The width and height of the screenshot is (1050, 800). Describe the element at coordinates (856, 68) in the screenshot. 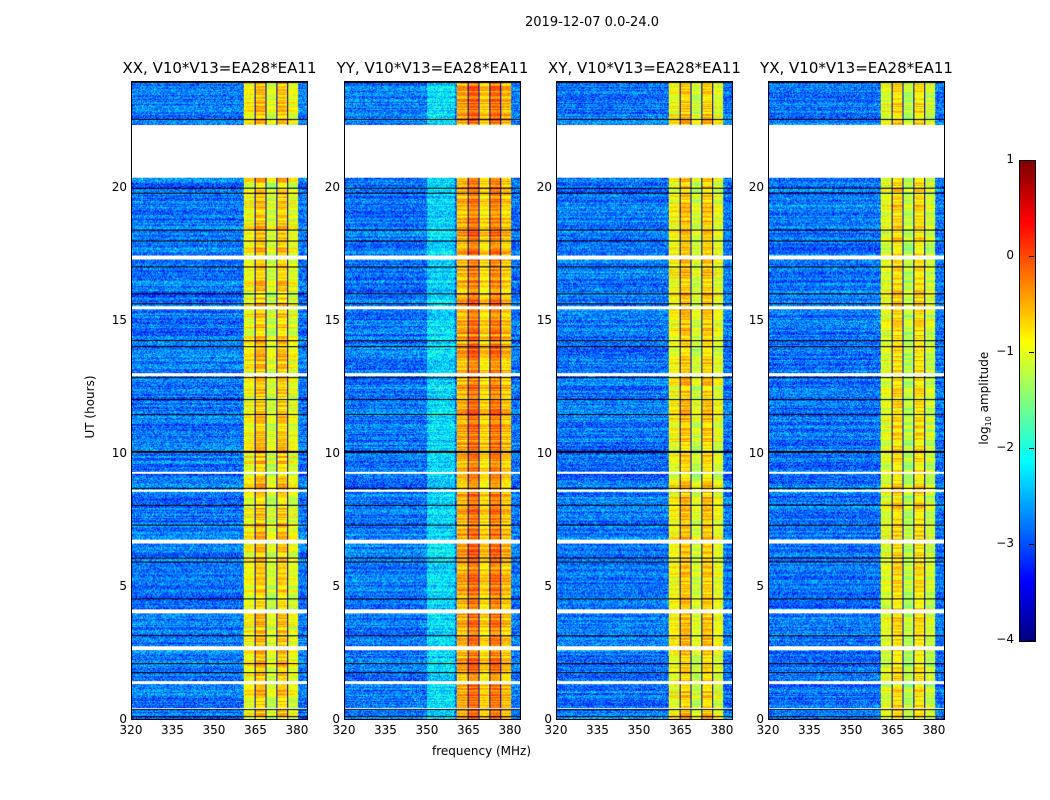

I see `panel-title: YX, V10*V13=EA28*EA11` at that location.